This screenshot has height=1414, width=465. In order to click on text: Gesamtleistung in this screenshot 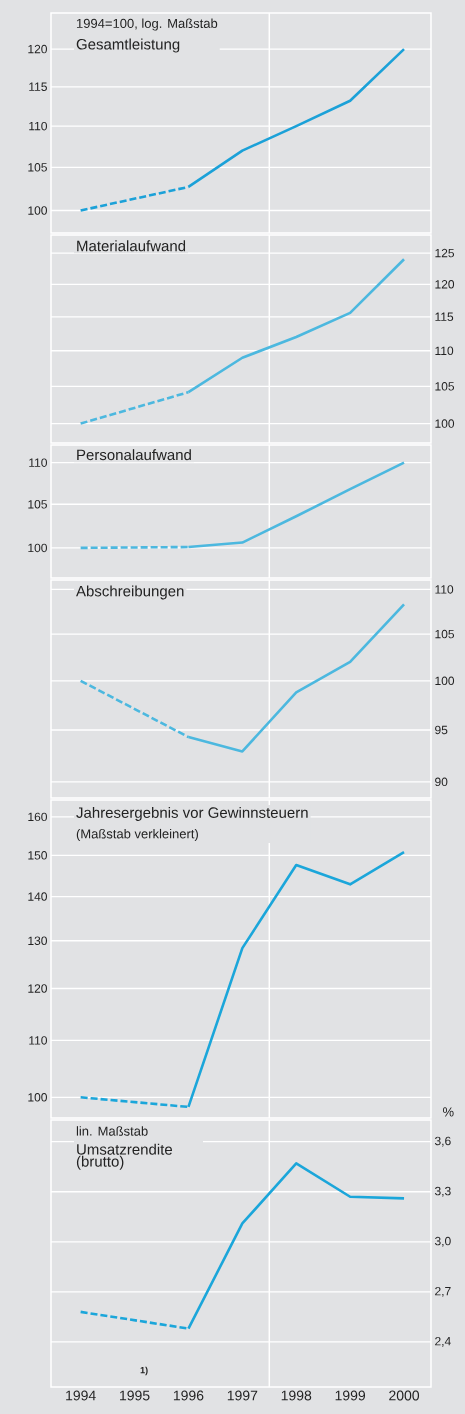, I will do `click(128, 45)`.